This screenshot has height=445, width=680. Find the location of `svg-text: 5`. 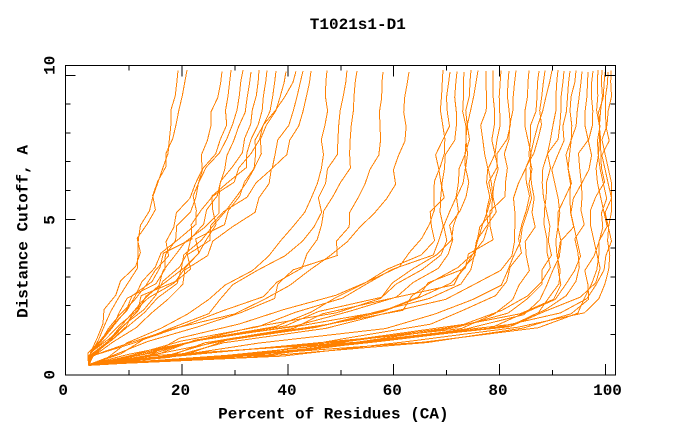

svg-text: 5 is located at coordinates (51, 220).